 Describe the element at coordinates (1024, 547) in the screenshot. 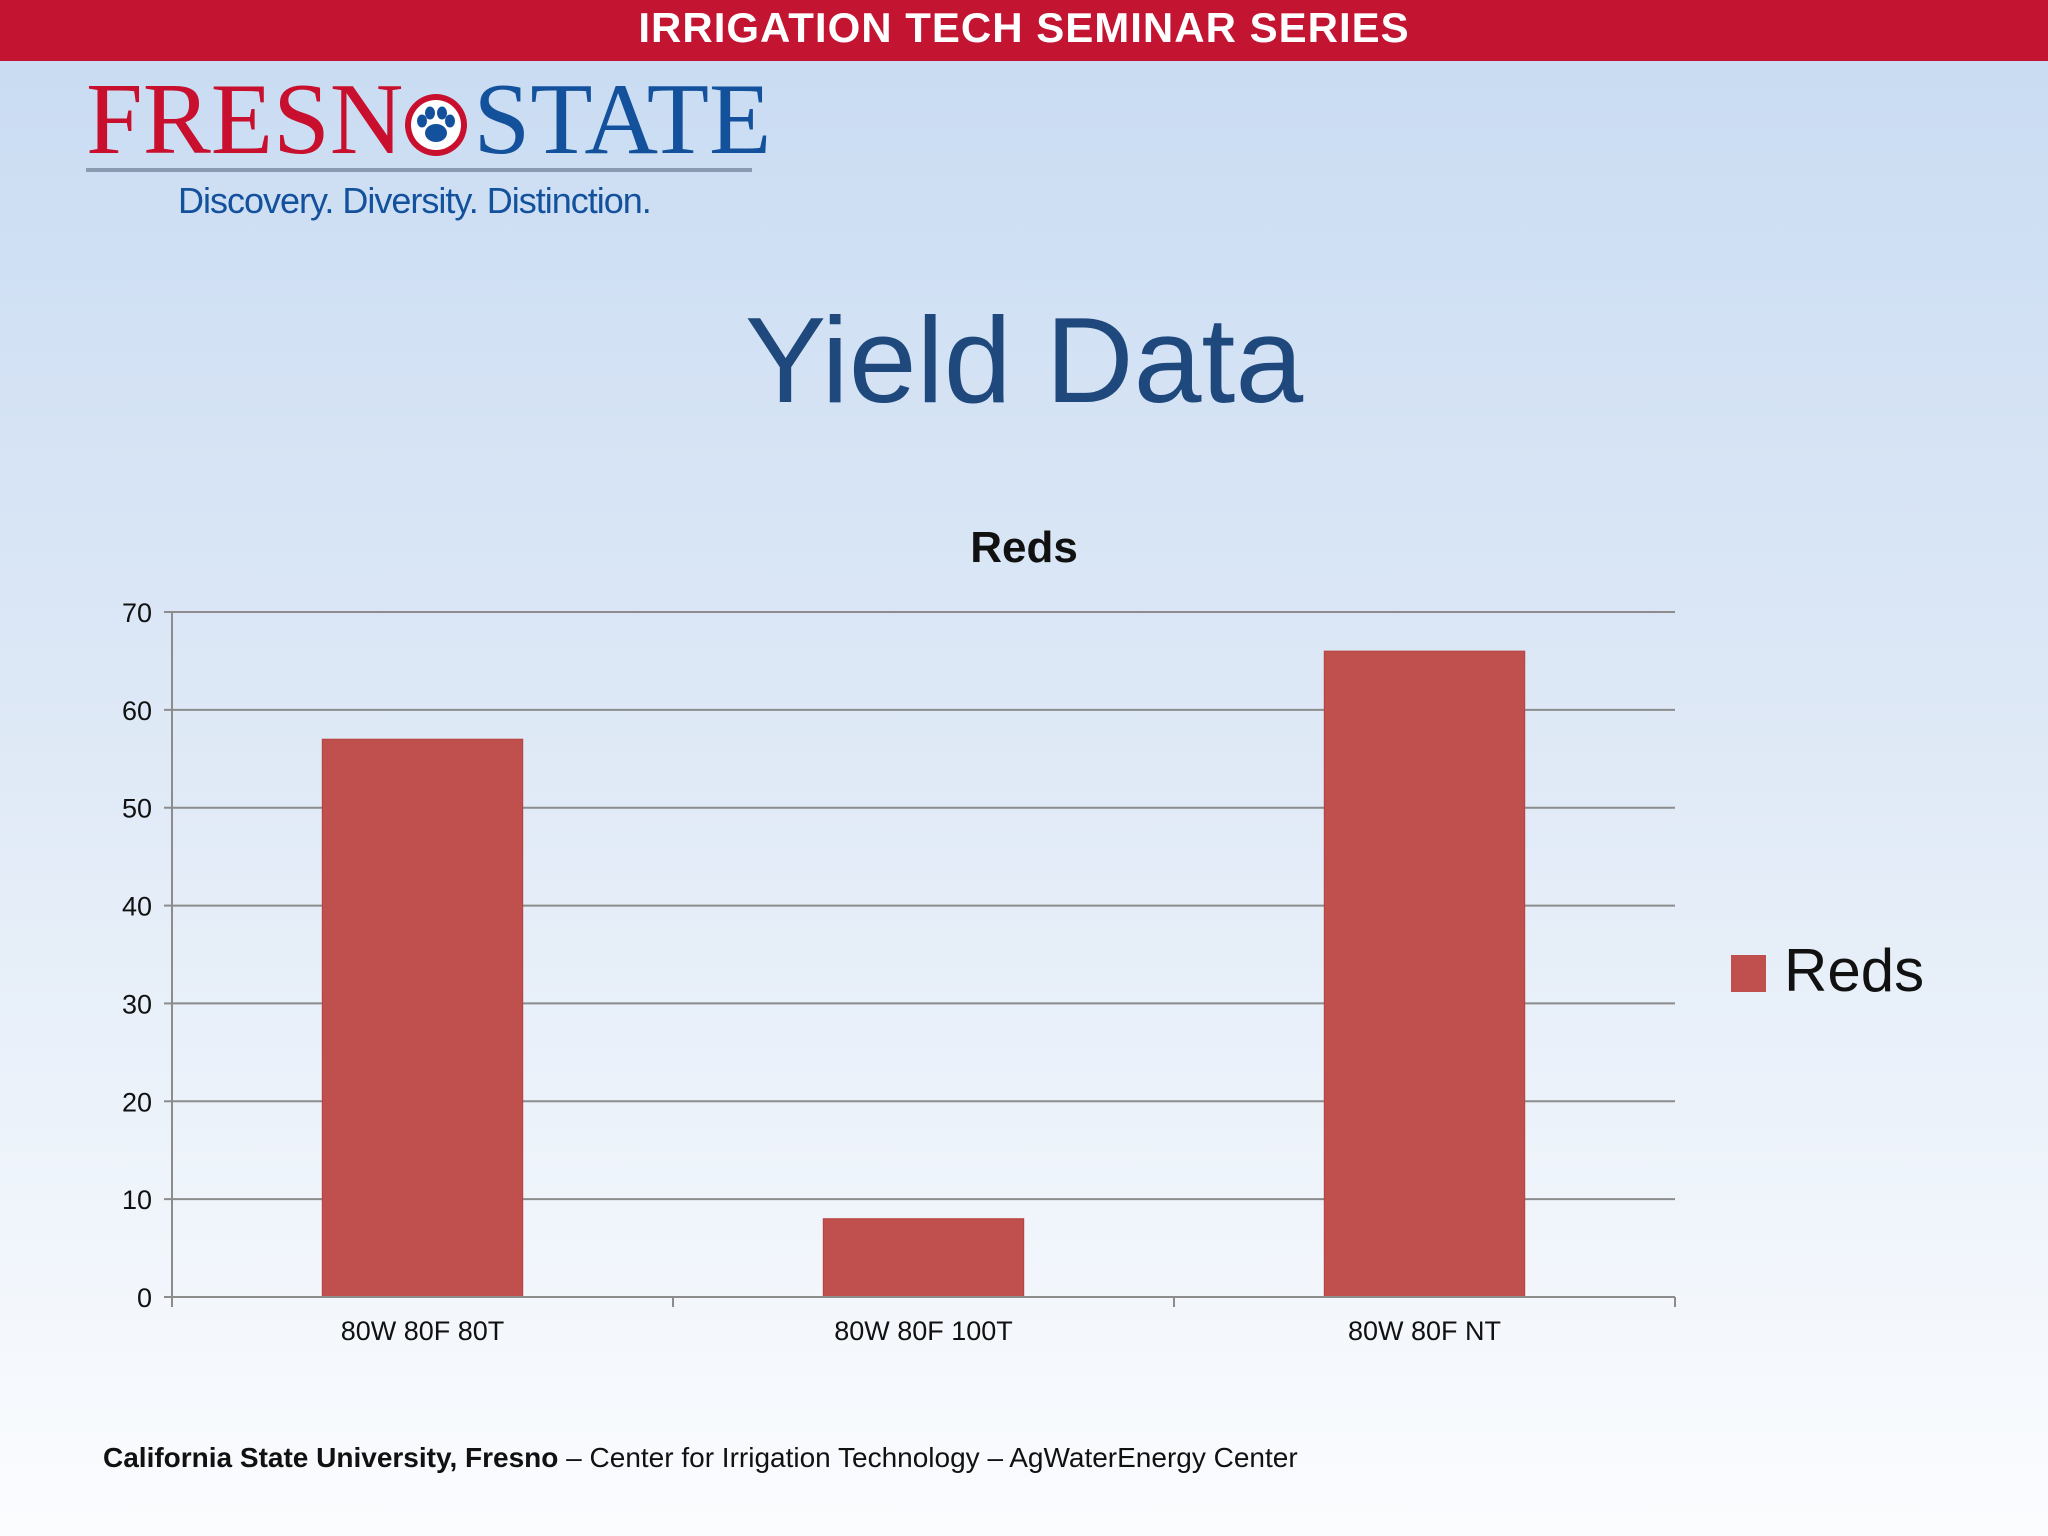

I see `chart-title: Reds` at that location.